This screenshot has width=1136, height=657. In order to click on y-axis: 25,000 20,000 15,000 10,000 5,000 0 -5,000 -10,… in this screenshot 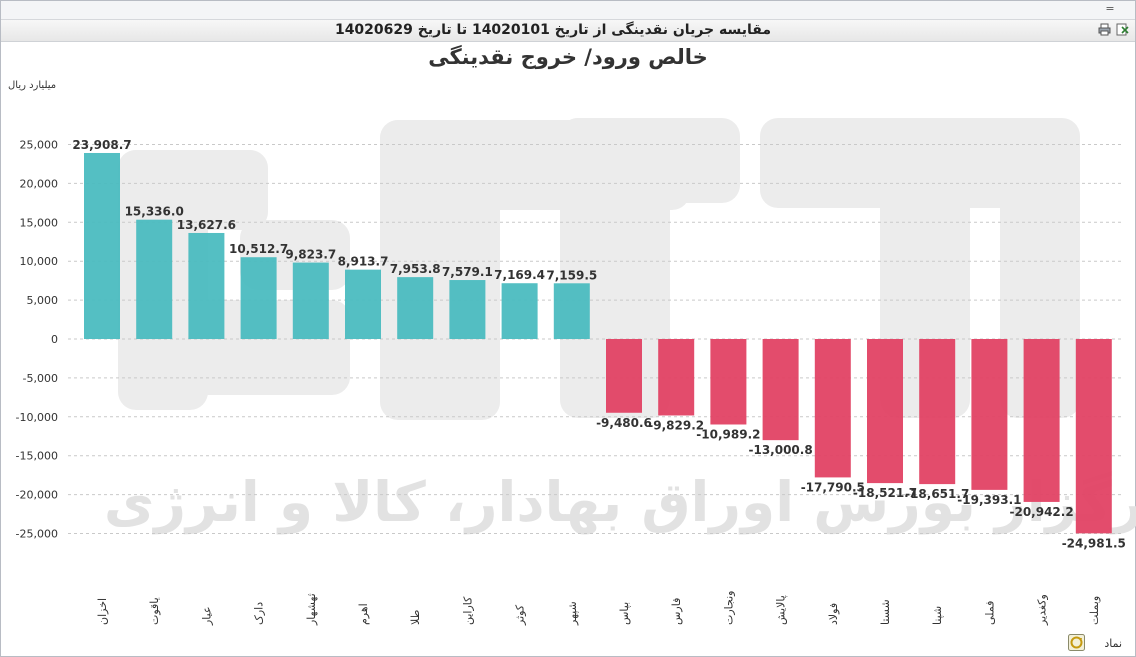, I will do `click(37, 340)`.